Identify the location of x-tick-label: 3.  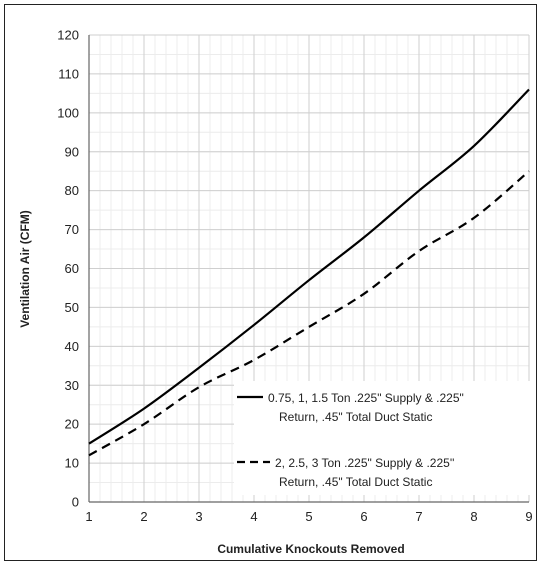
(198, 516).